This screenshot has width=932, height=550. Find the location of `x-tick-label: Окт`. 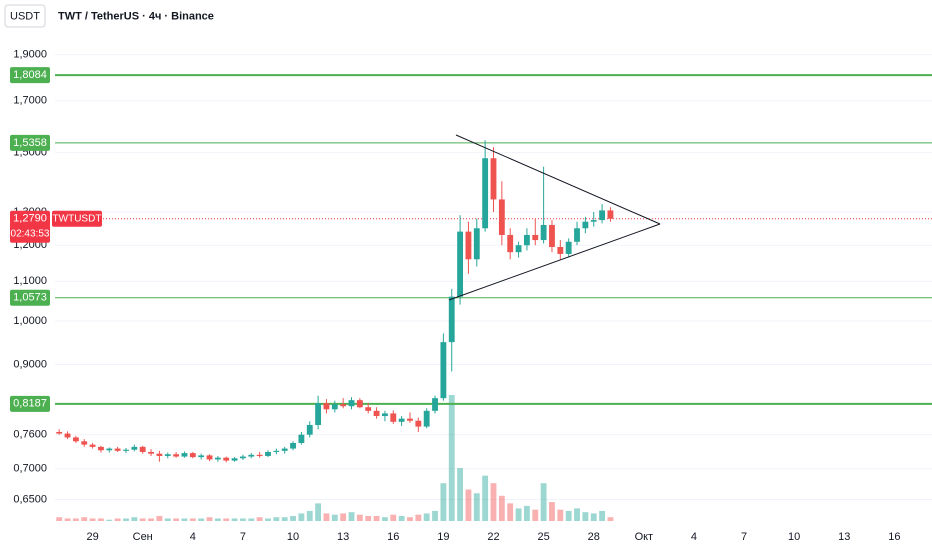

x-tick-label: Окт is located at coordinates (644, 537).